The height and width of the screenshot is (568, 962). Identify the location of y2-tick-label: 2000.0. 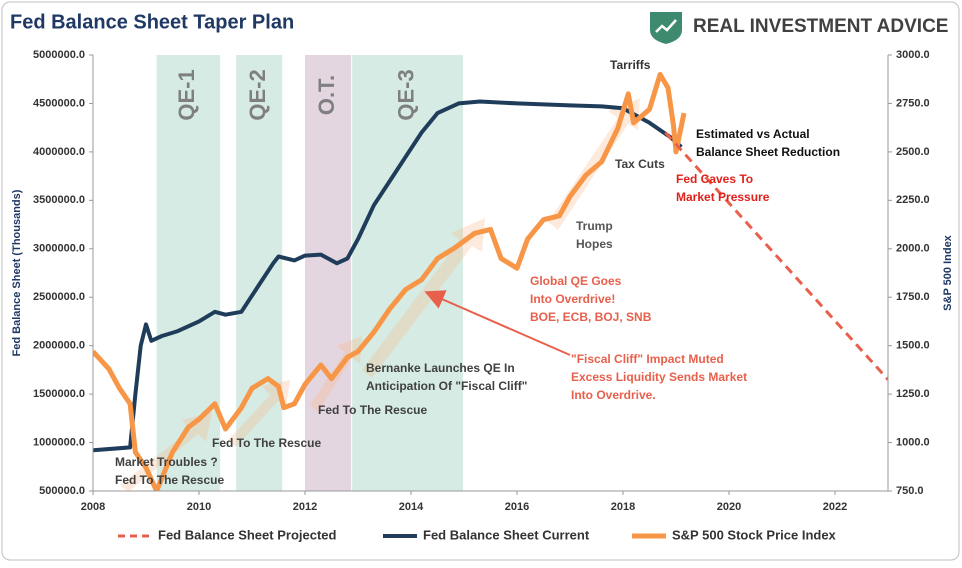
(913, 249).